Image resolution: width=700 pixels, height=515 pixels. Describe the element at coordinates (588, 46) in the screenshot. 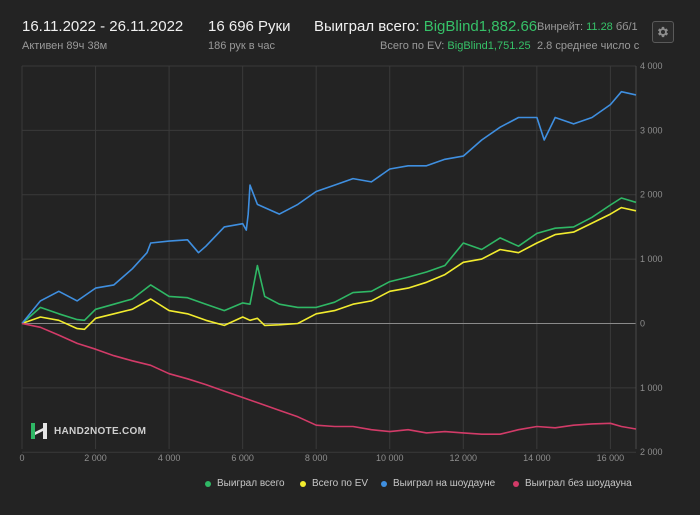

I see `avg-text: 2.8 среднее число с` at that location.